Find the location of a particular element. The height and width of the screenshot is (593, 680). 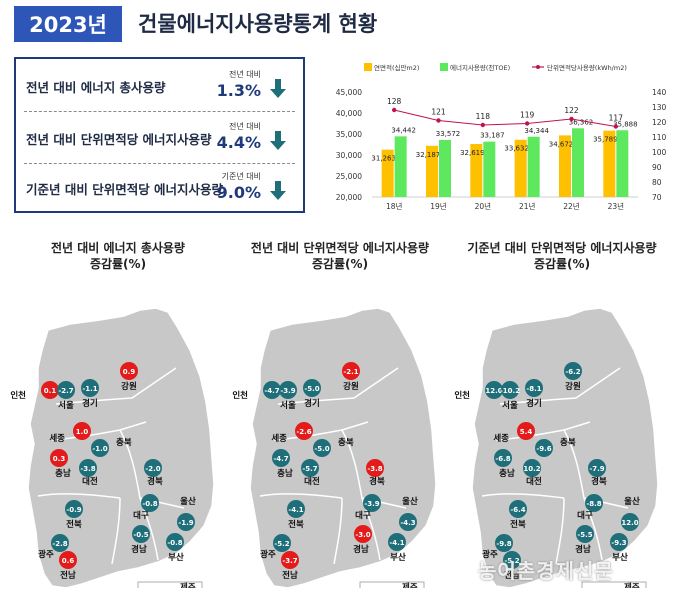

region-value-label: -1.9 is located at coordinates (185, 523).